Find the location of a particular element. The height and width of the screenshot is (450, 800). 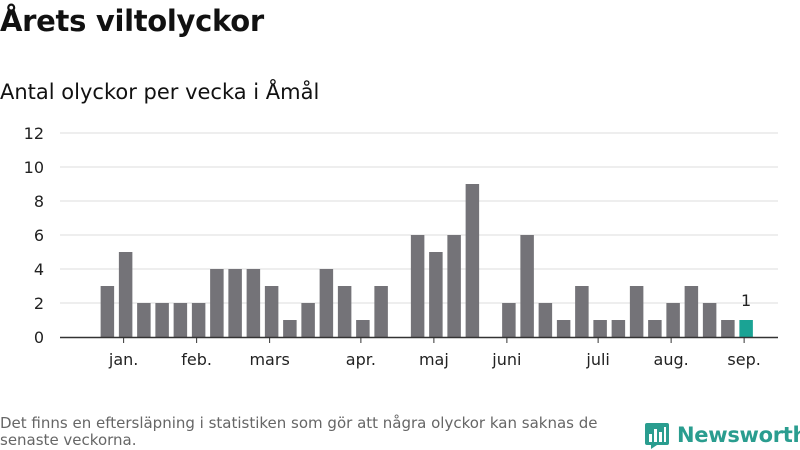

x-tick-label: mars is located at coordinates (269, 359).